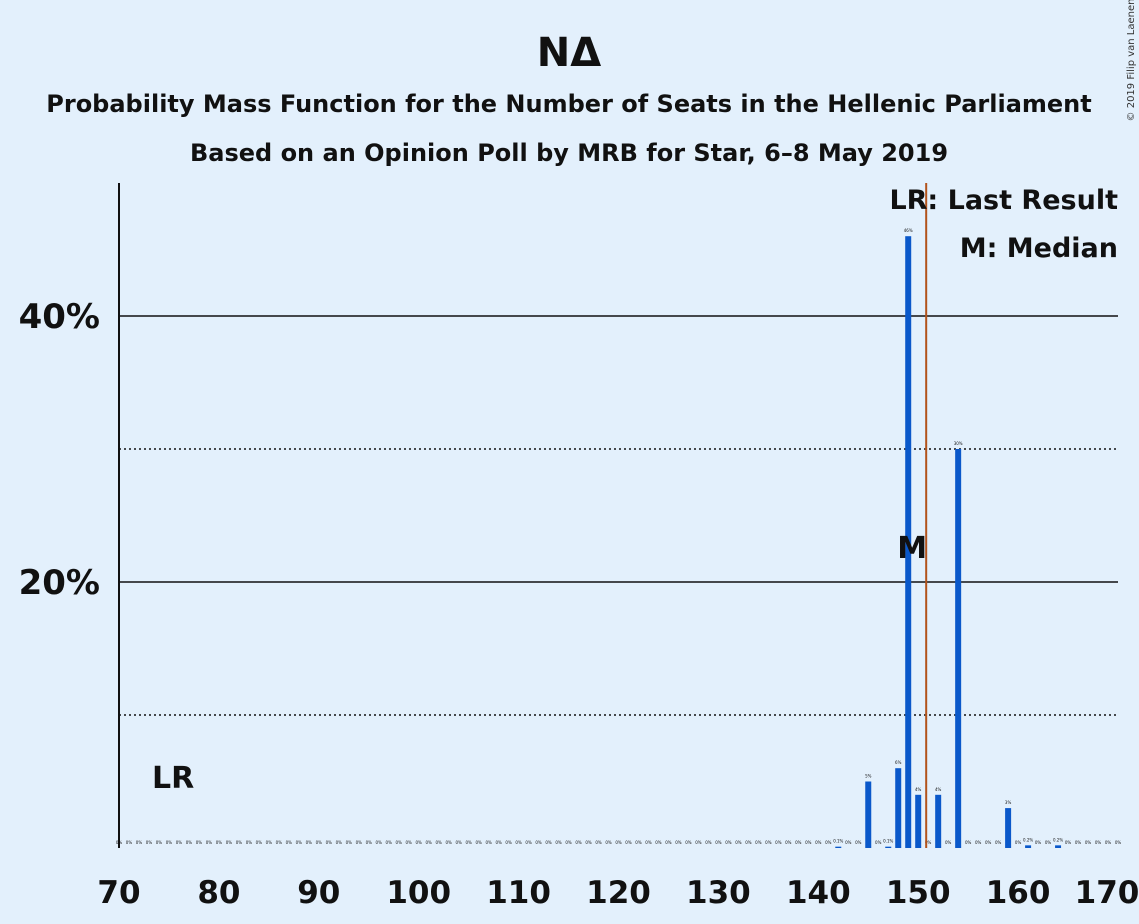 The image size is (1139, 924). Describe the element at coordinates (439, 842) in the screenshot. I see `data-label-102: 0%` at that location.